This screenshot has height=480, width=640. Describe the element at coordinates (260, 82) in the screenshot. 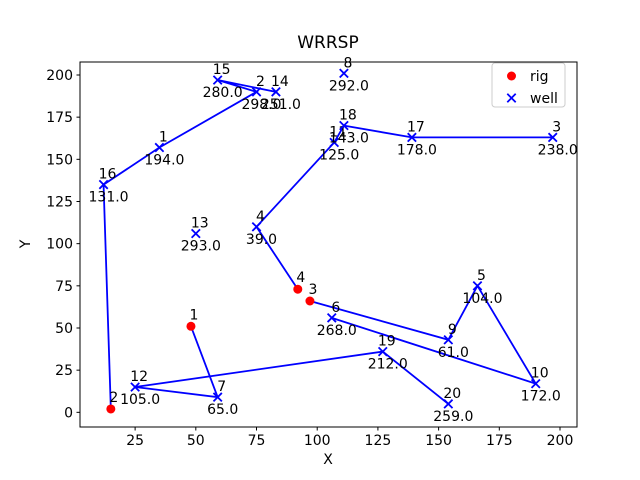

I see `well-number-label: 2` at that location.